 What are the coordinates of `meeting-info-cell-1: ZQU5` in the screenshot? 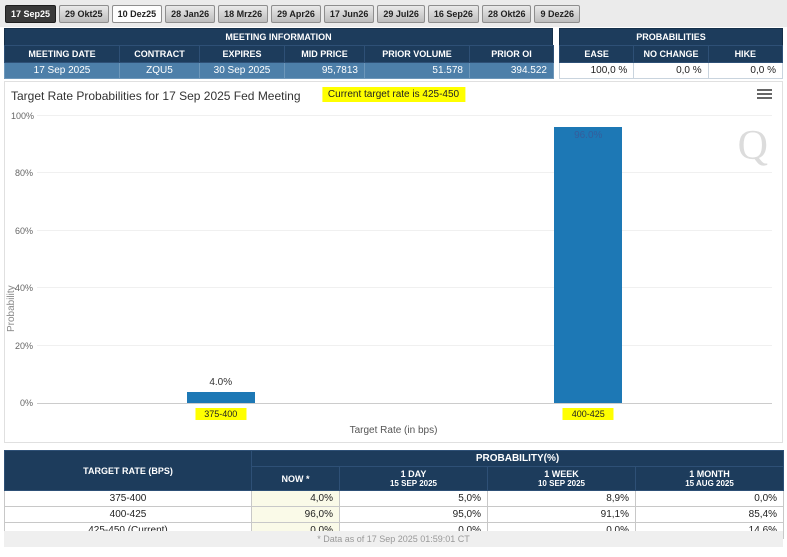 It's located at (159, 70).